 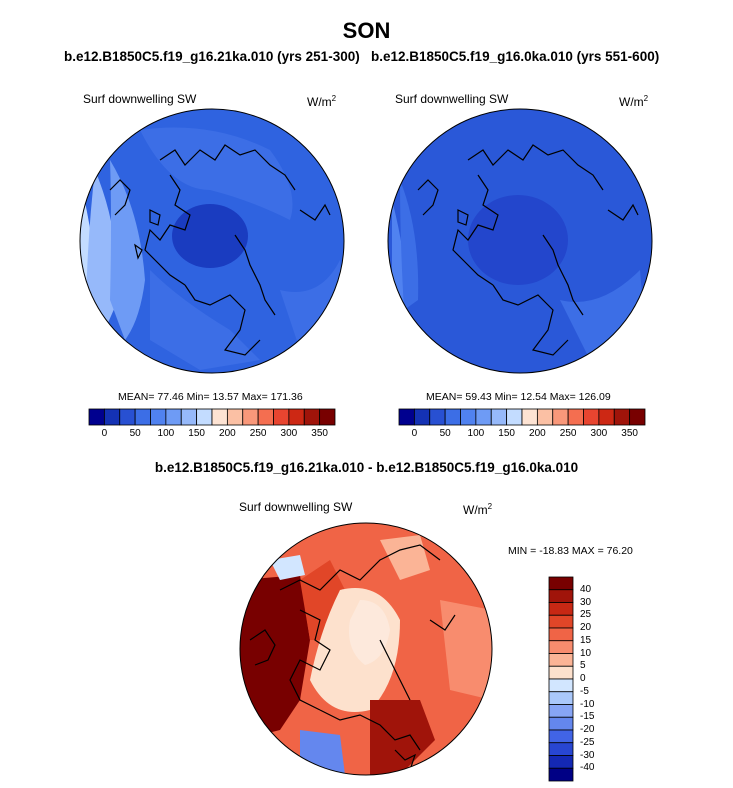 I want to click on diff-colorbar-tick-label: -5, so click(x=584, y=691).